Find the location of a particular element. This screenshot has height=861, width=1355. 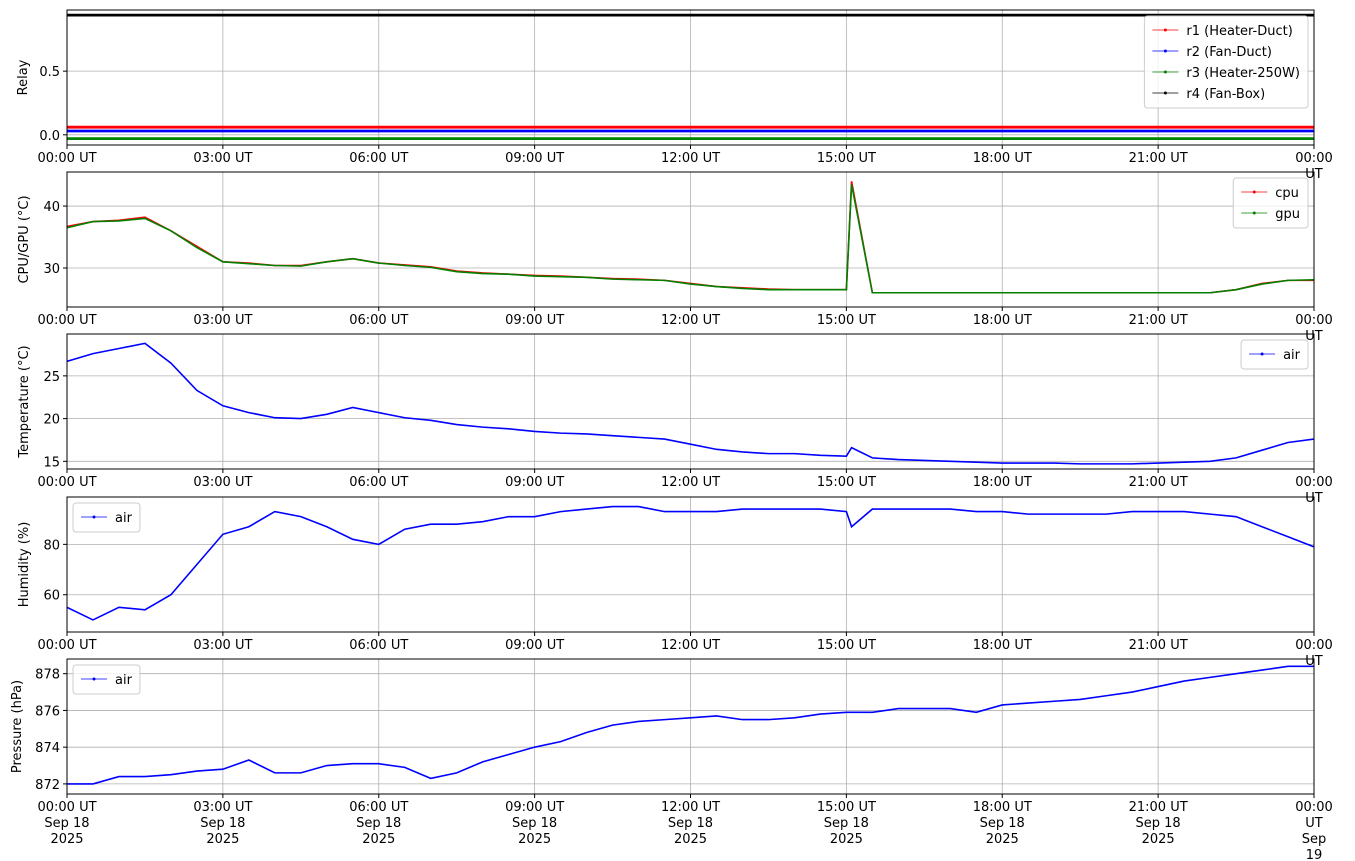

x-tick-label: 00:00 UT Sep 18 2025 is located at coordinates (67, 823).